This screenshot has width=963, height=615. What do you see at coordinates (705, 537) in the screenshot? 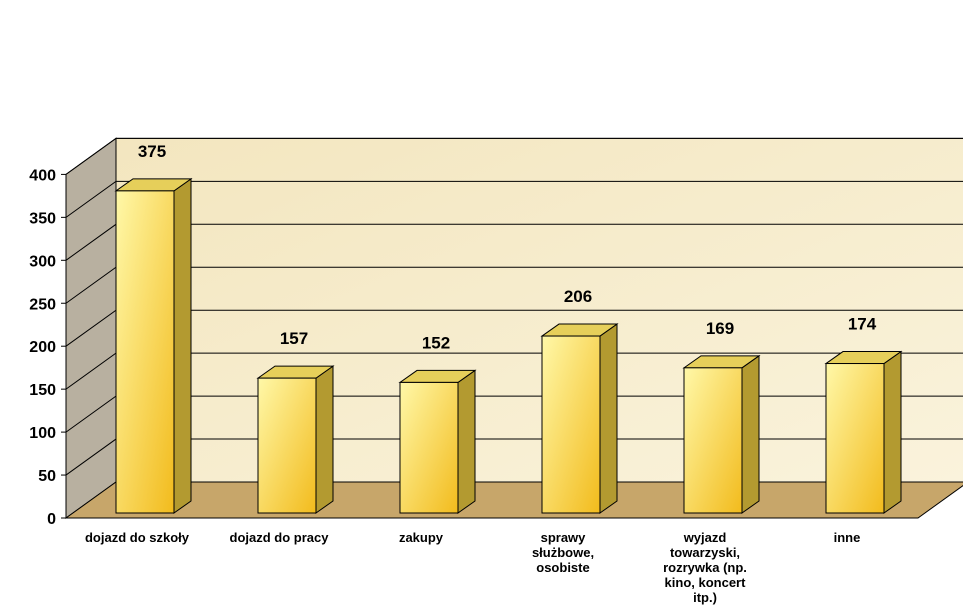
I see `x-tick-label-line: wyjazd` at bounding box center [705, 537].